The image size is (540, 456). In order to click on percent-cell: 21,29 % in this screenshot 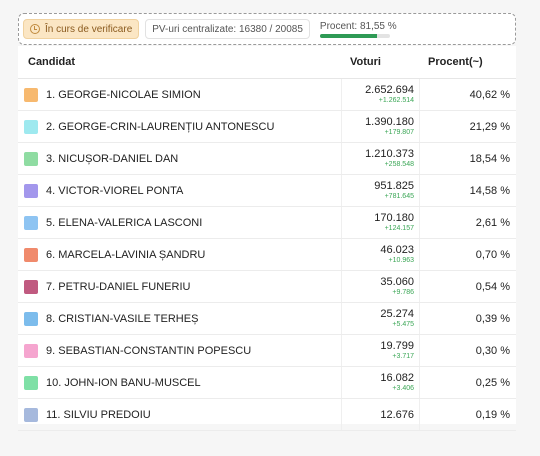, I will do `click(468, 126)`.